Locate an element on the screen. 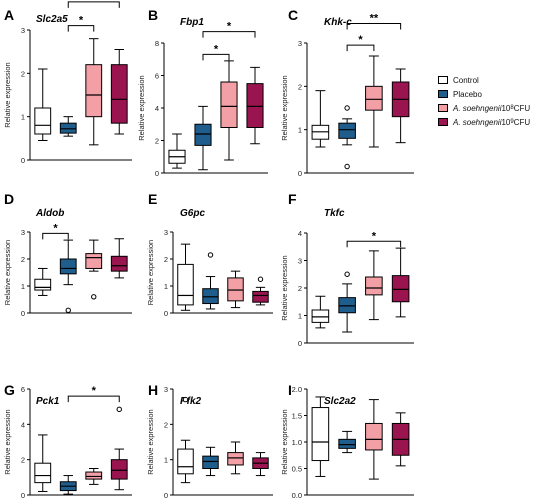  legend-label-exp-10-9: 9 is located at coordinates (512, 122).